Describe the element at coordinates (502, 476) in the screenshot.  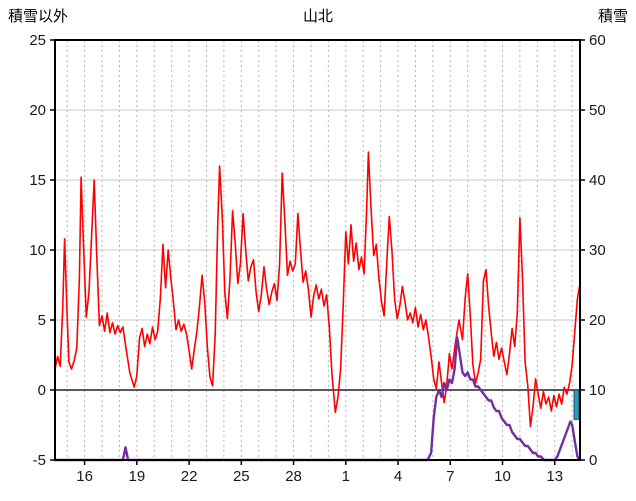
I see `x-tick-label: 10` at that location.